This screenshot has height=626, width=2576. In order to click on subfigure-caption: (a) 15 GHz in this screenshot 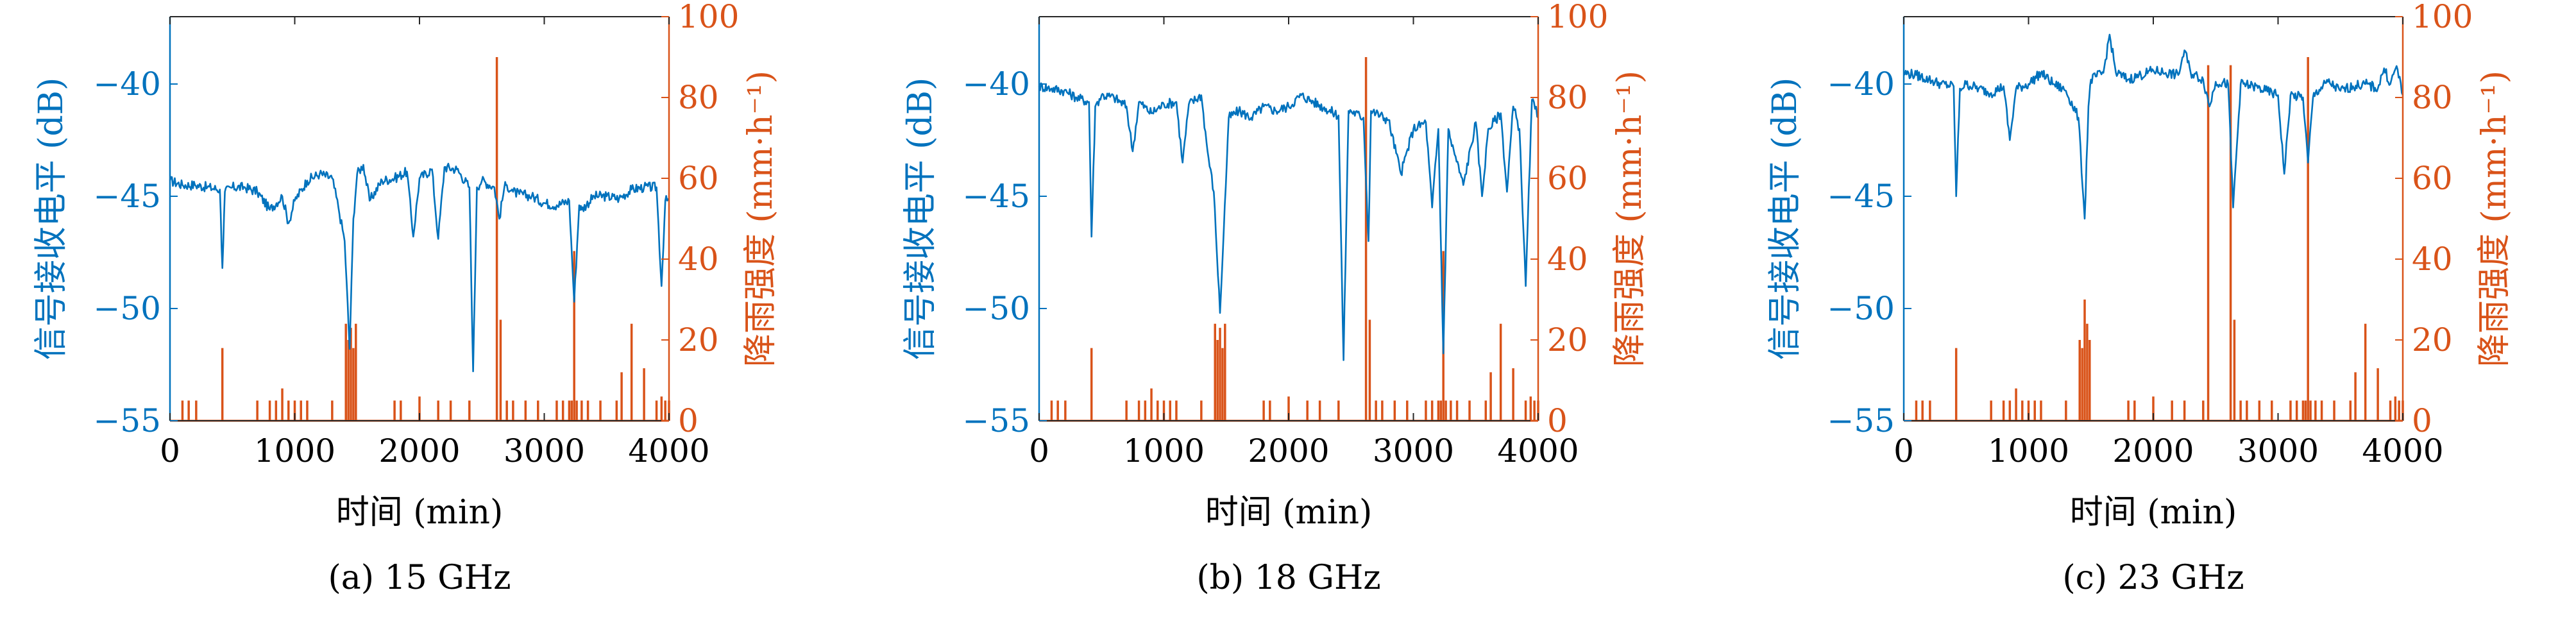, I will do `click(419, 578)`.